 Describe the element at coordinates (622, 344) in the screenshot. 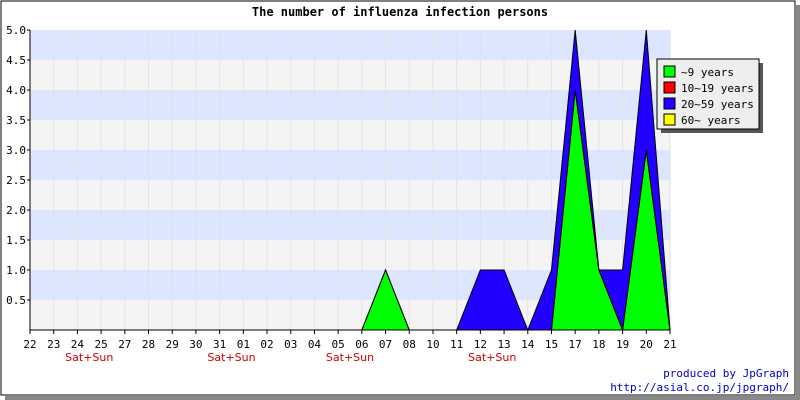

I see `x-tick-label: 19` at that location.